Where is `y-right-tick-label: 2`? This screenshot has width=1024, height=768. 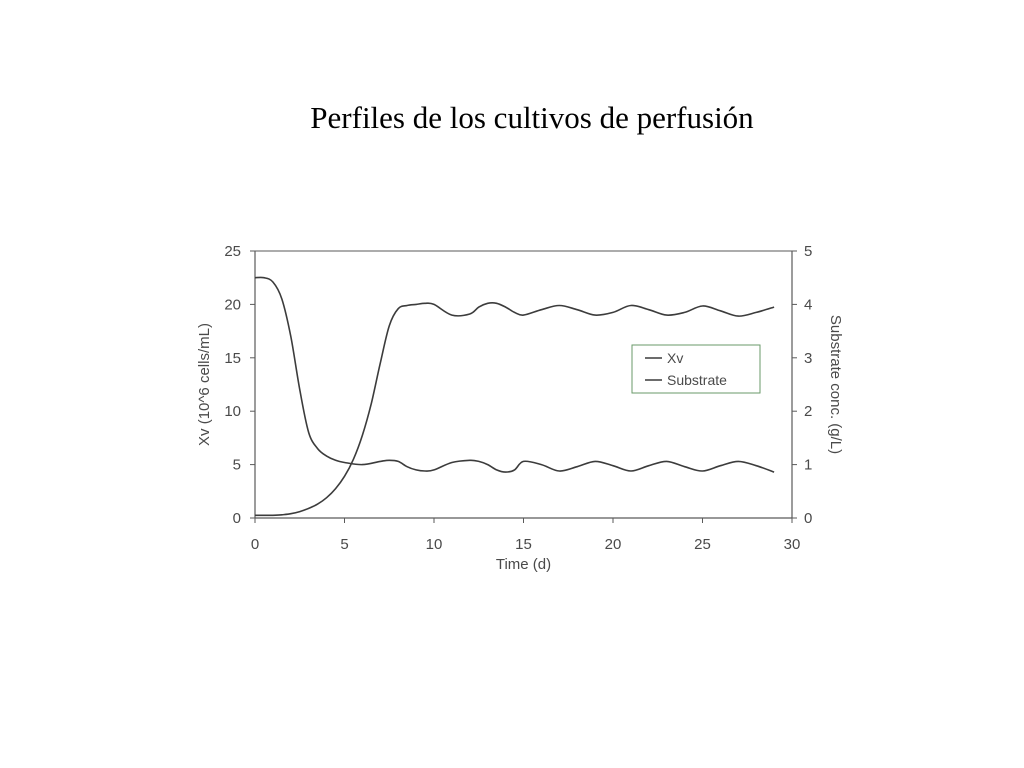
y-right-tick-label: 2 is located at coordinates (808, 411).